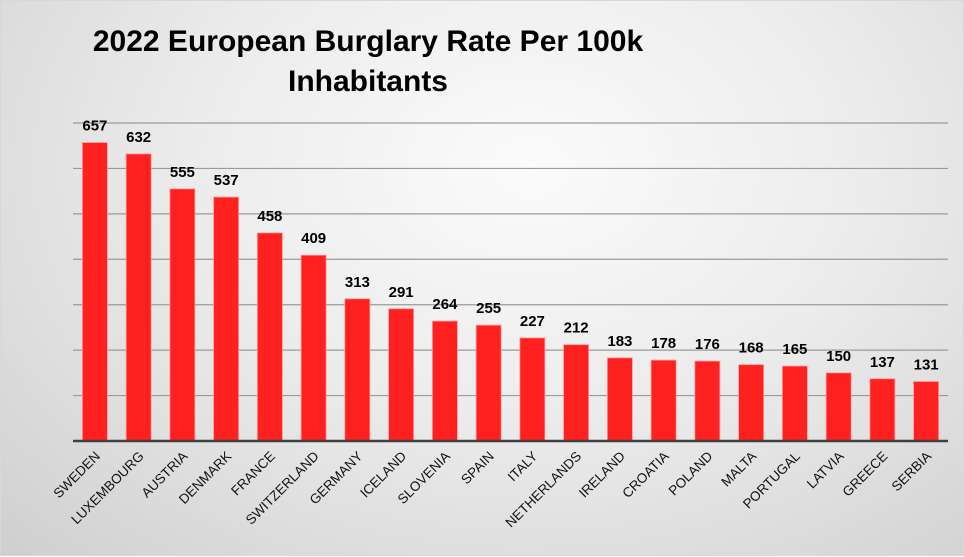  I want to click on x-tick-label: POLAND, so click(691, 473).